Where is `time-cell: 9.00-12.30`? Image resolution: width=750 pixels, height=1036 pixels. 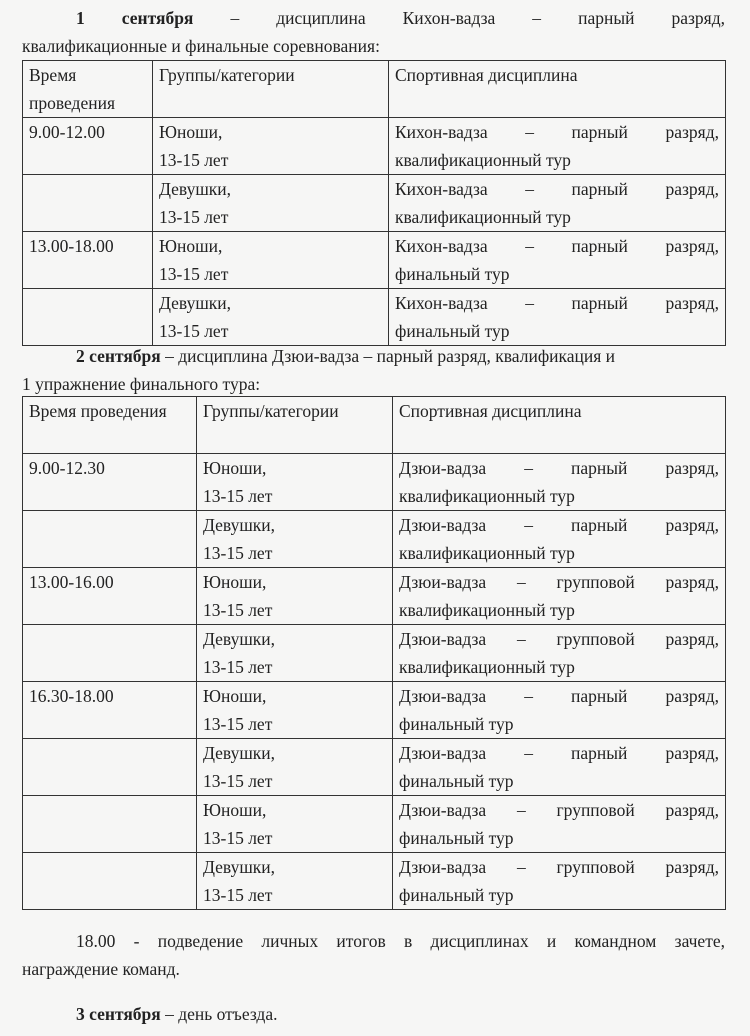
time-cell: 9.00-12.30 is located at coordinates (109, 482).